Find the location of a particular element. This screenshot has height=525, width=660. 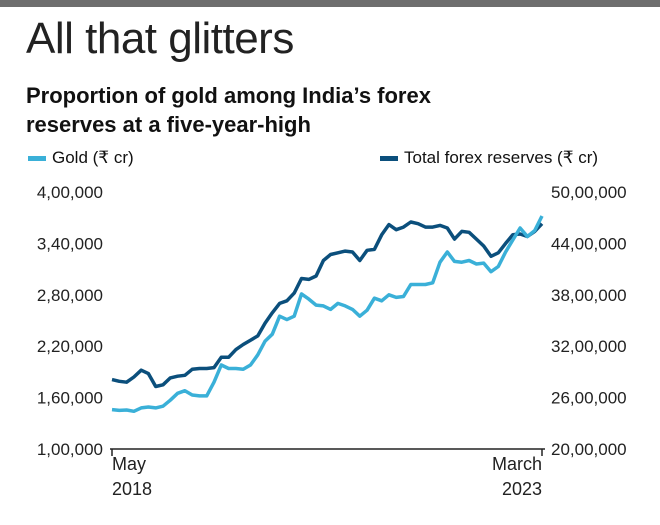

left-axis-tick-label: 1,60,000 is located at coordinates (70, 398).